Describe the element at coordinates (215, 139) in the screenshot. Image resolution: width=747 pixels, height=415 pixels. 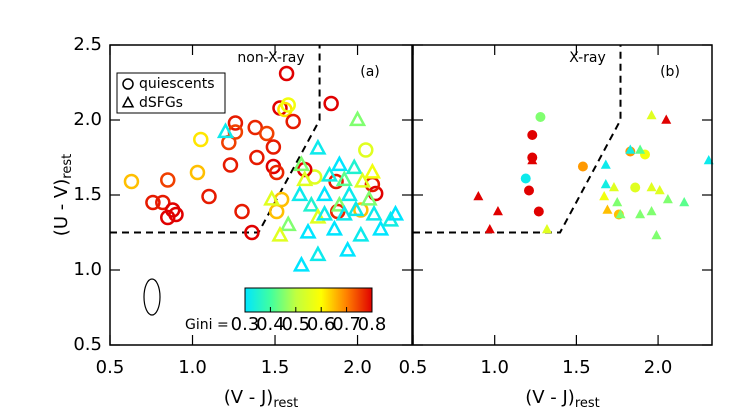
I see `selection-boundary` at that location.